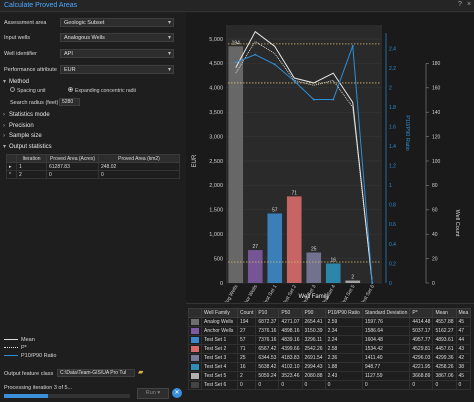 The image size is (474, 402). Describe the element at coordinates (177, 393) in the screenshot. I see `cancel-icon: ✕` at that location.